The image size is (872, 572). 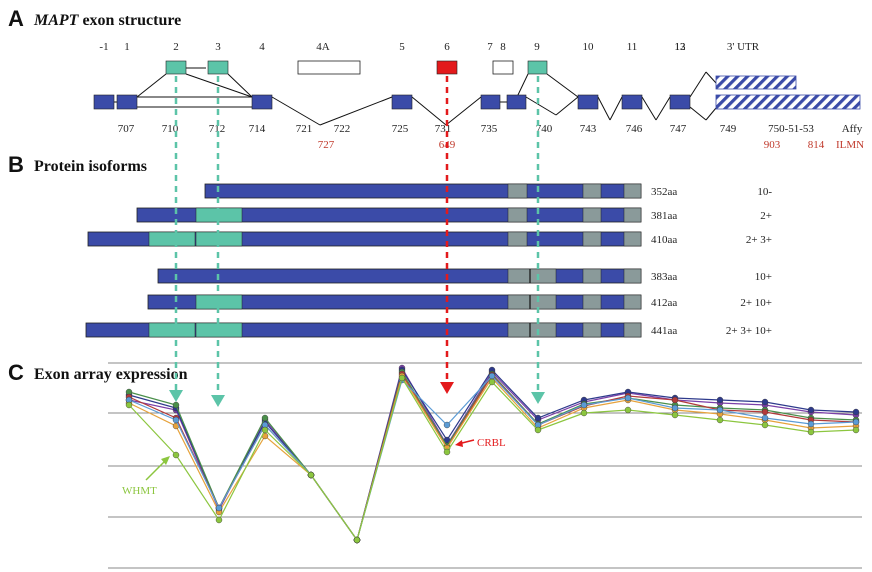 I want to click on splice-lines, so click(x=415, y=96).